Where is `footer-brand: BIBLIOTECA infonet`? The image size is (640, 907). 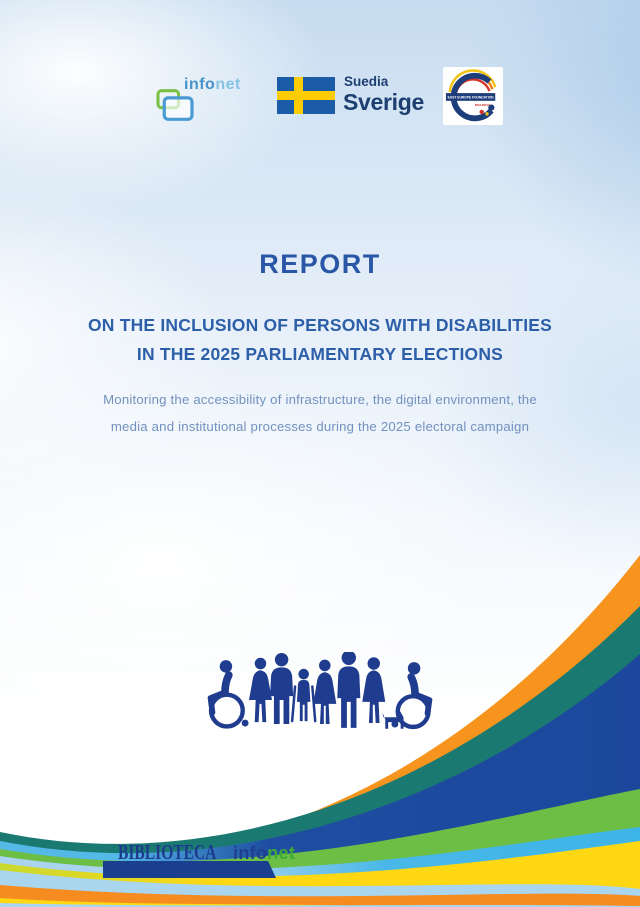
footer-brand: BIBLIOTECA infonet is located at coordinates (206, 852).